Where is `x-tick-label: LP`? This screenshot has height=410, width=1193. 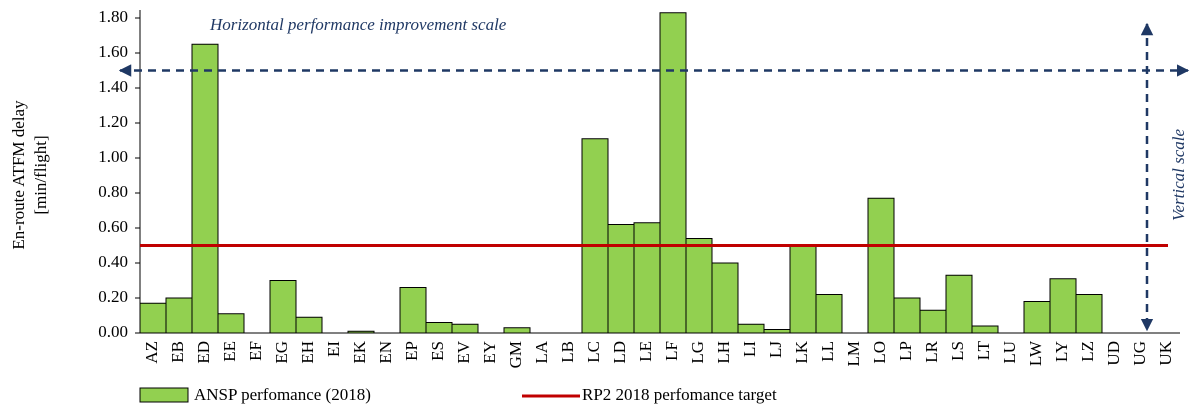
x-tick-label: LP is located at coordinates (905, 351).